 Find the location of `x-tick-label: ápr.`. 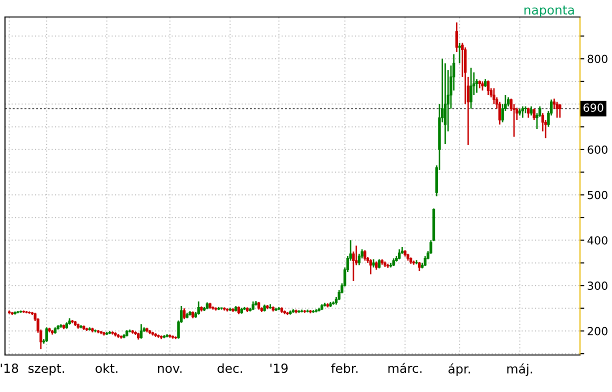

x-tick-label: ápr. is located at coordinates (459, 369).